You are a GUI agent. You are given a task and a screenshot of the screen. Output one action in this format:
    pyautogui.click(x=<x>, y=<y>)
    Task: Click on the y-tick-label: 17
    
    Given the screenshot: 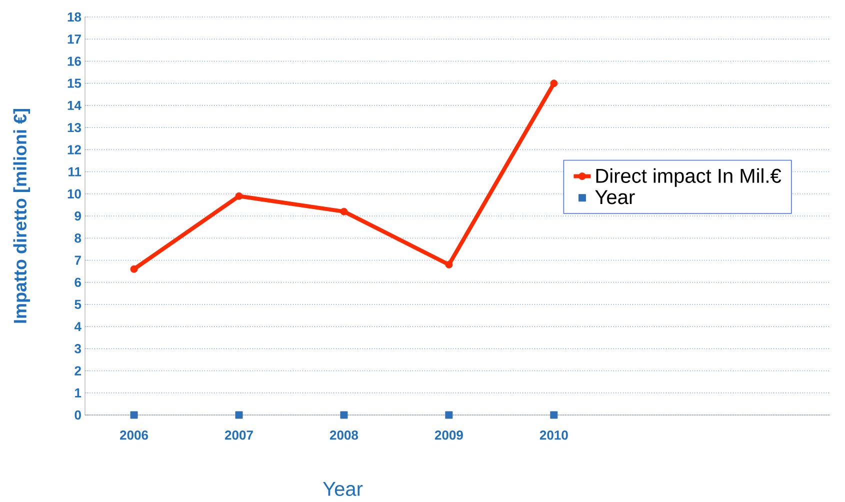 What is the action you would take?
    pyautogui.click(x=74, y=39)
    